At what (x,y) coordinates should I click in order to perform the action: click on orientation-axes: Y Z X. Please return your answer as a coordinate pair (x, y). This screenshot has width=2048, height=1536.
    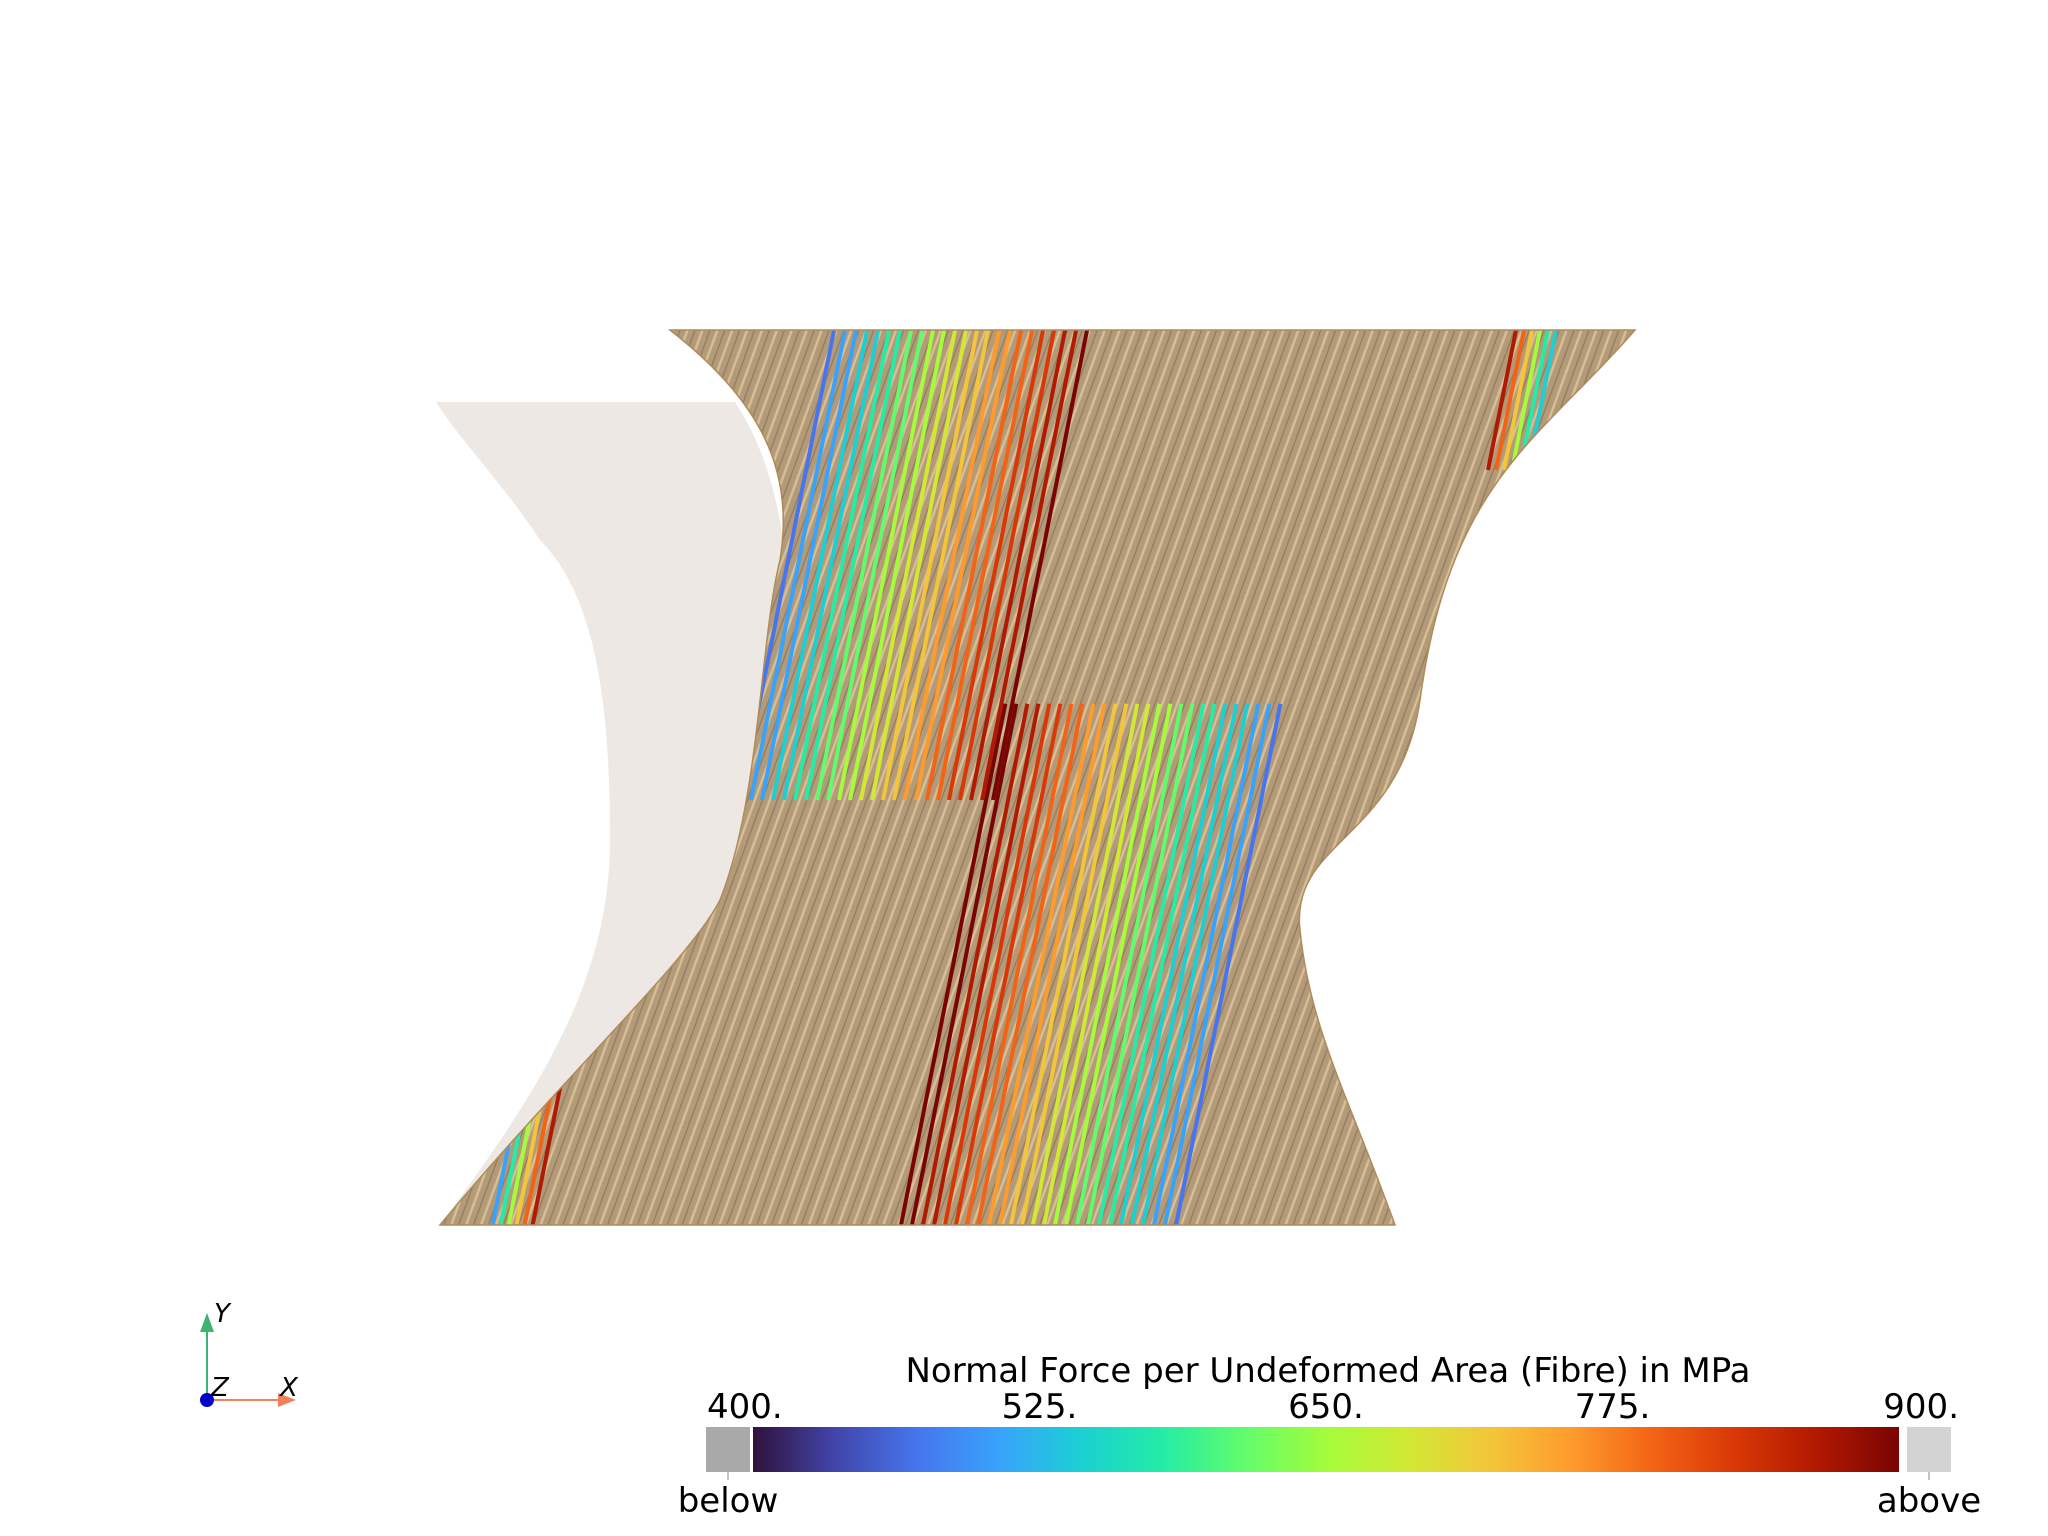
    Looking at the image, I should click on (249, 1353).